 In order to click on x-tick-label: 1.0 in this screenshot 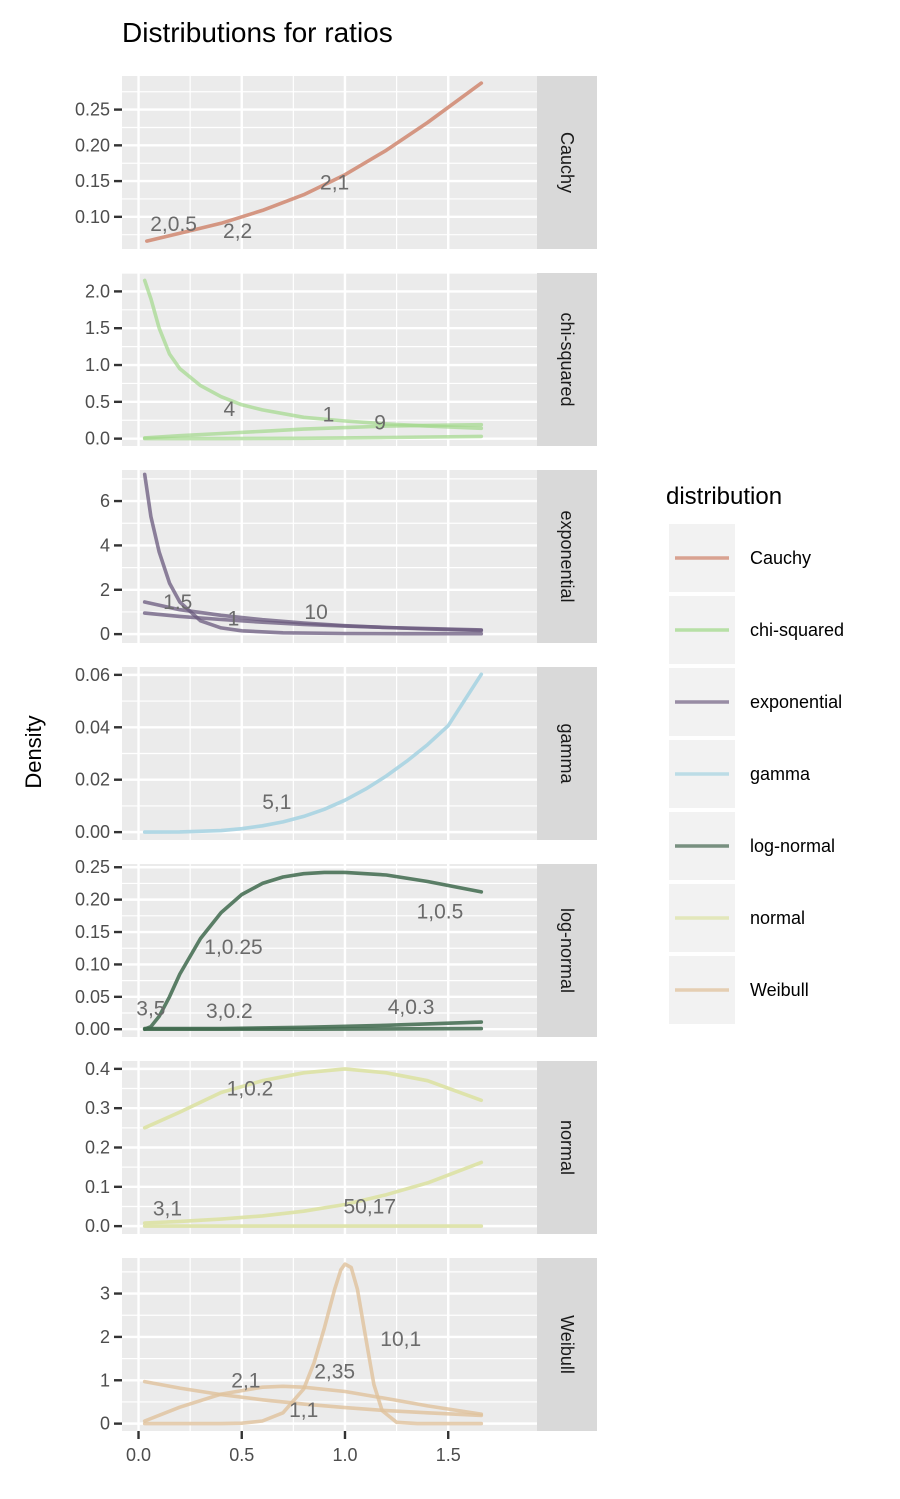, I will do `click(344, 1455)`.